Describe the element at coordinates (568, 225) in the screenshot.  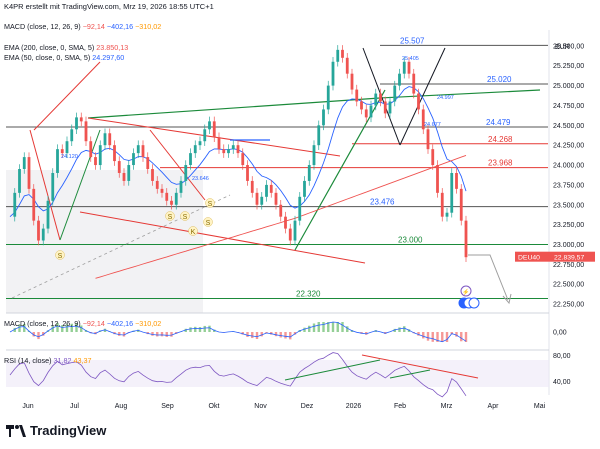
I see `price-tick-label: 23.250,00` at that location.